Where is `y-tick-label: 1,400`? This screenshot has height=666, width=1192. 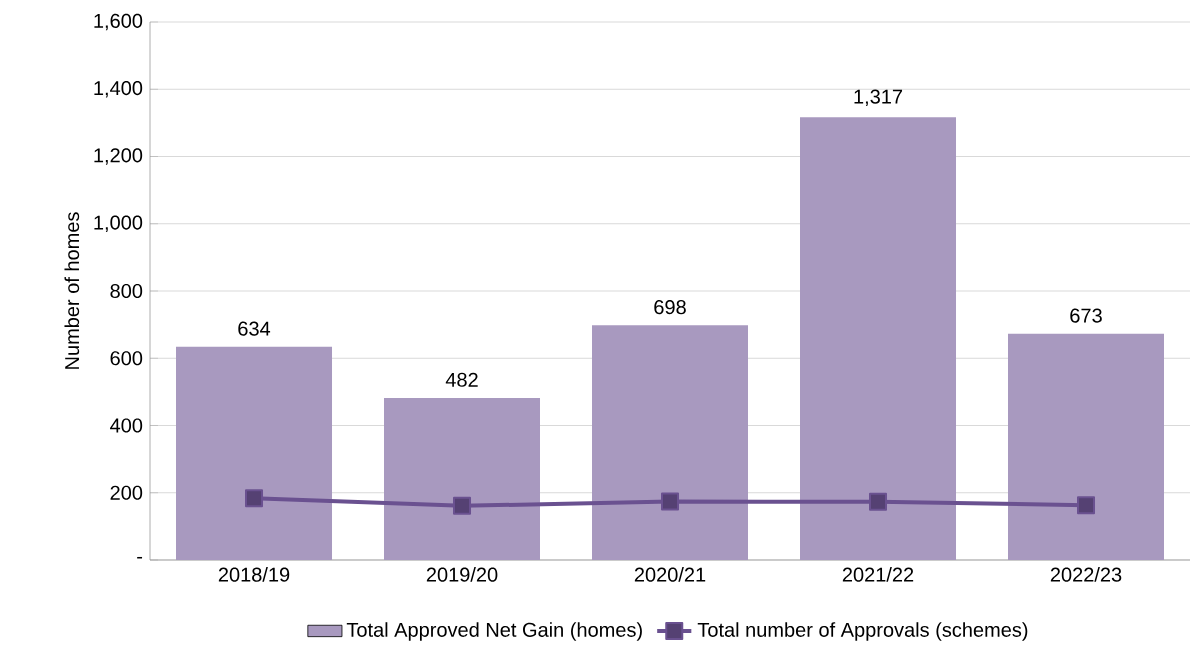 y-tick-label: 1,400 is located at coordinates (118, 89).